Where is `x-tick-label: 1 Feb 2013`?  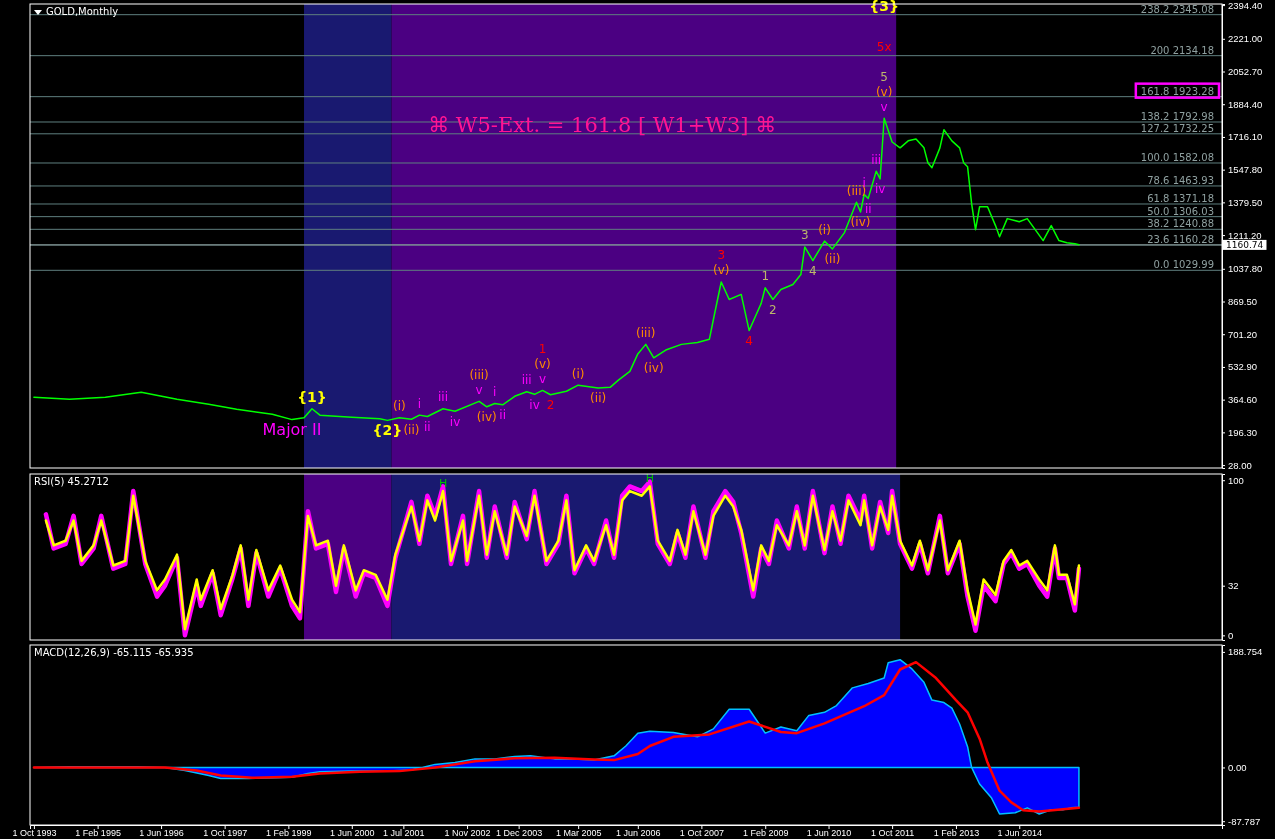
x-tick-label: 1 Feb 2013 is located at coordinates (956, 833).